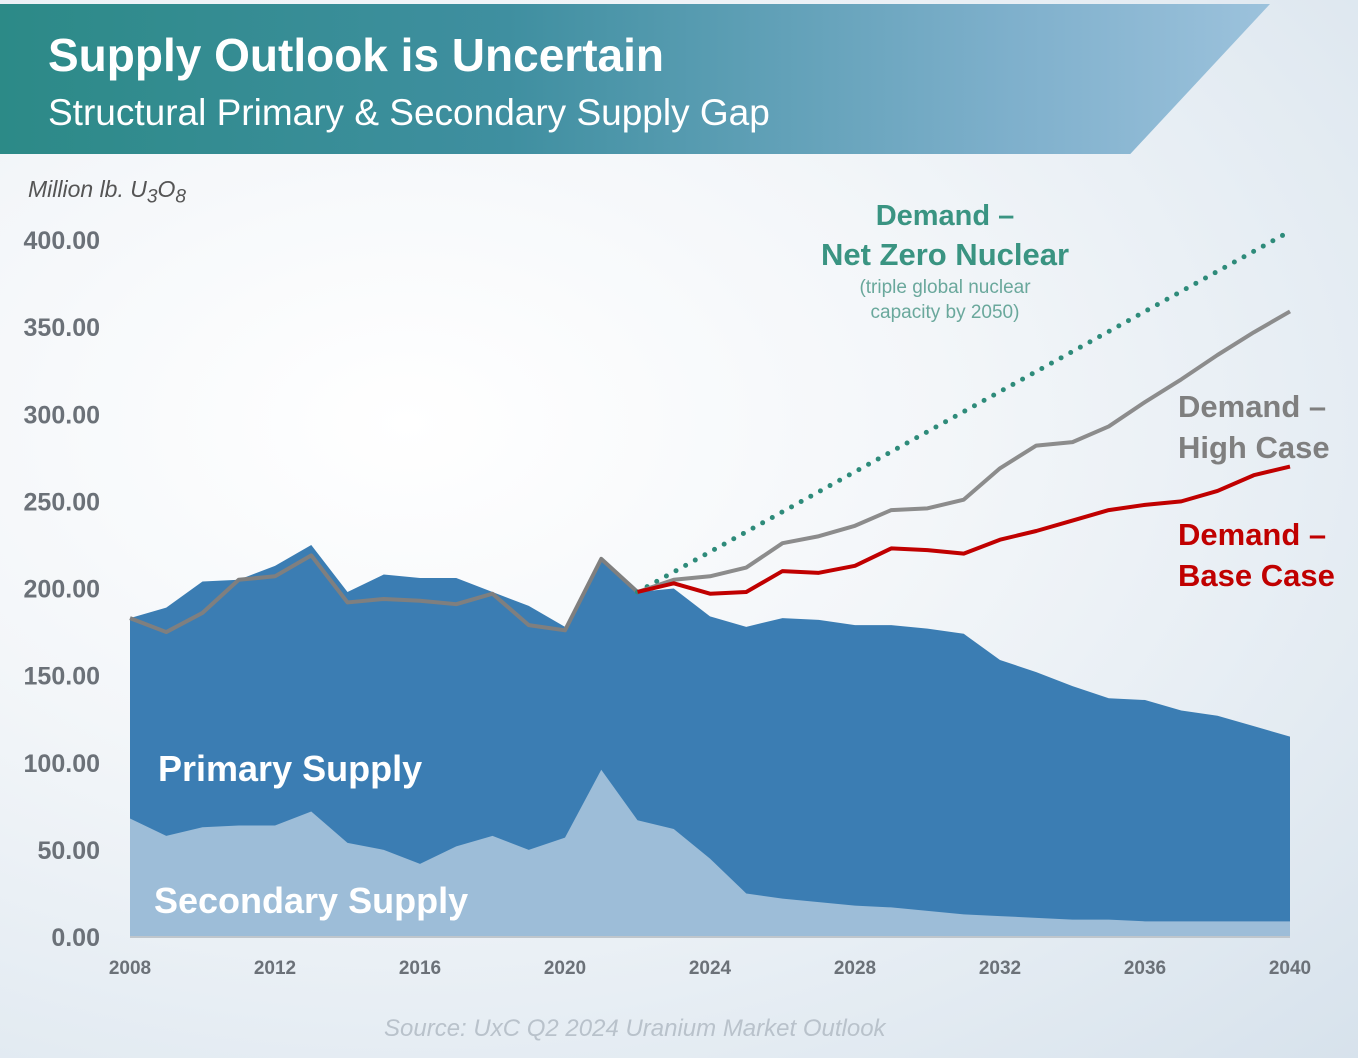 The height and width of the screenshot is (1058, 1358). Describe the element at coordinates (1000, 968) in the screenshot. I see `x-tick-label: 2032` at that location.